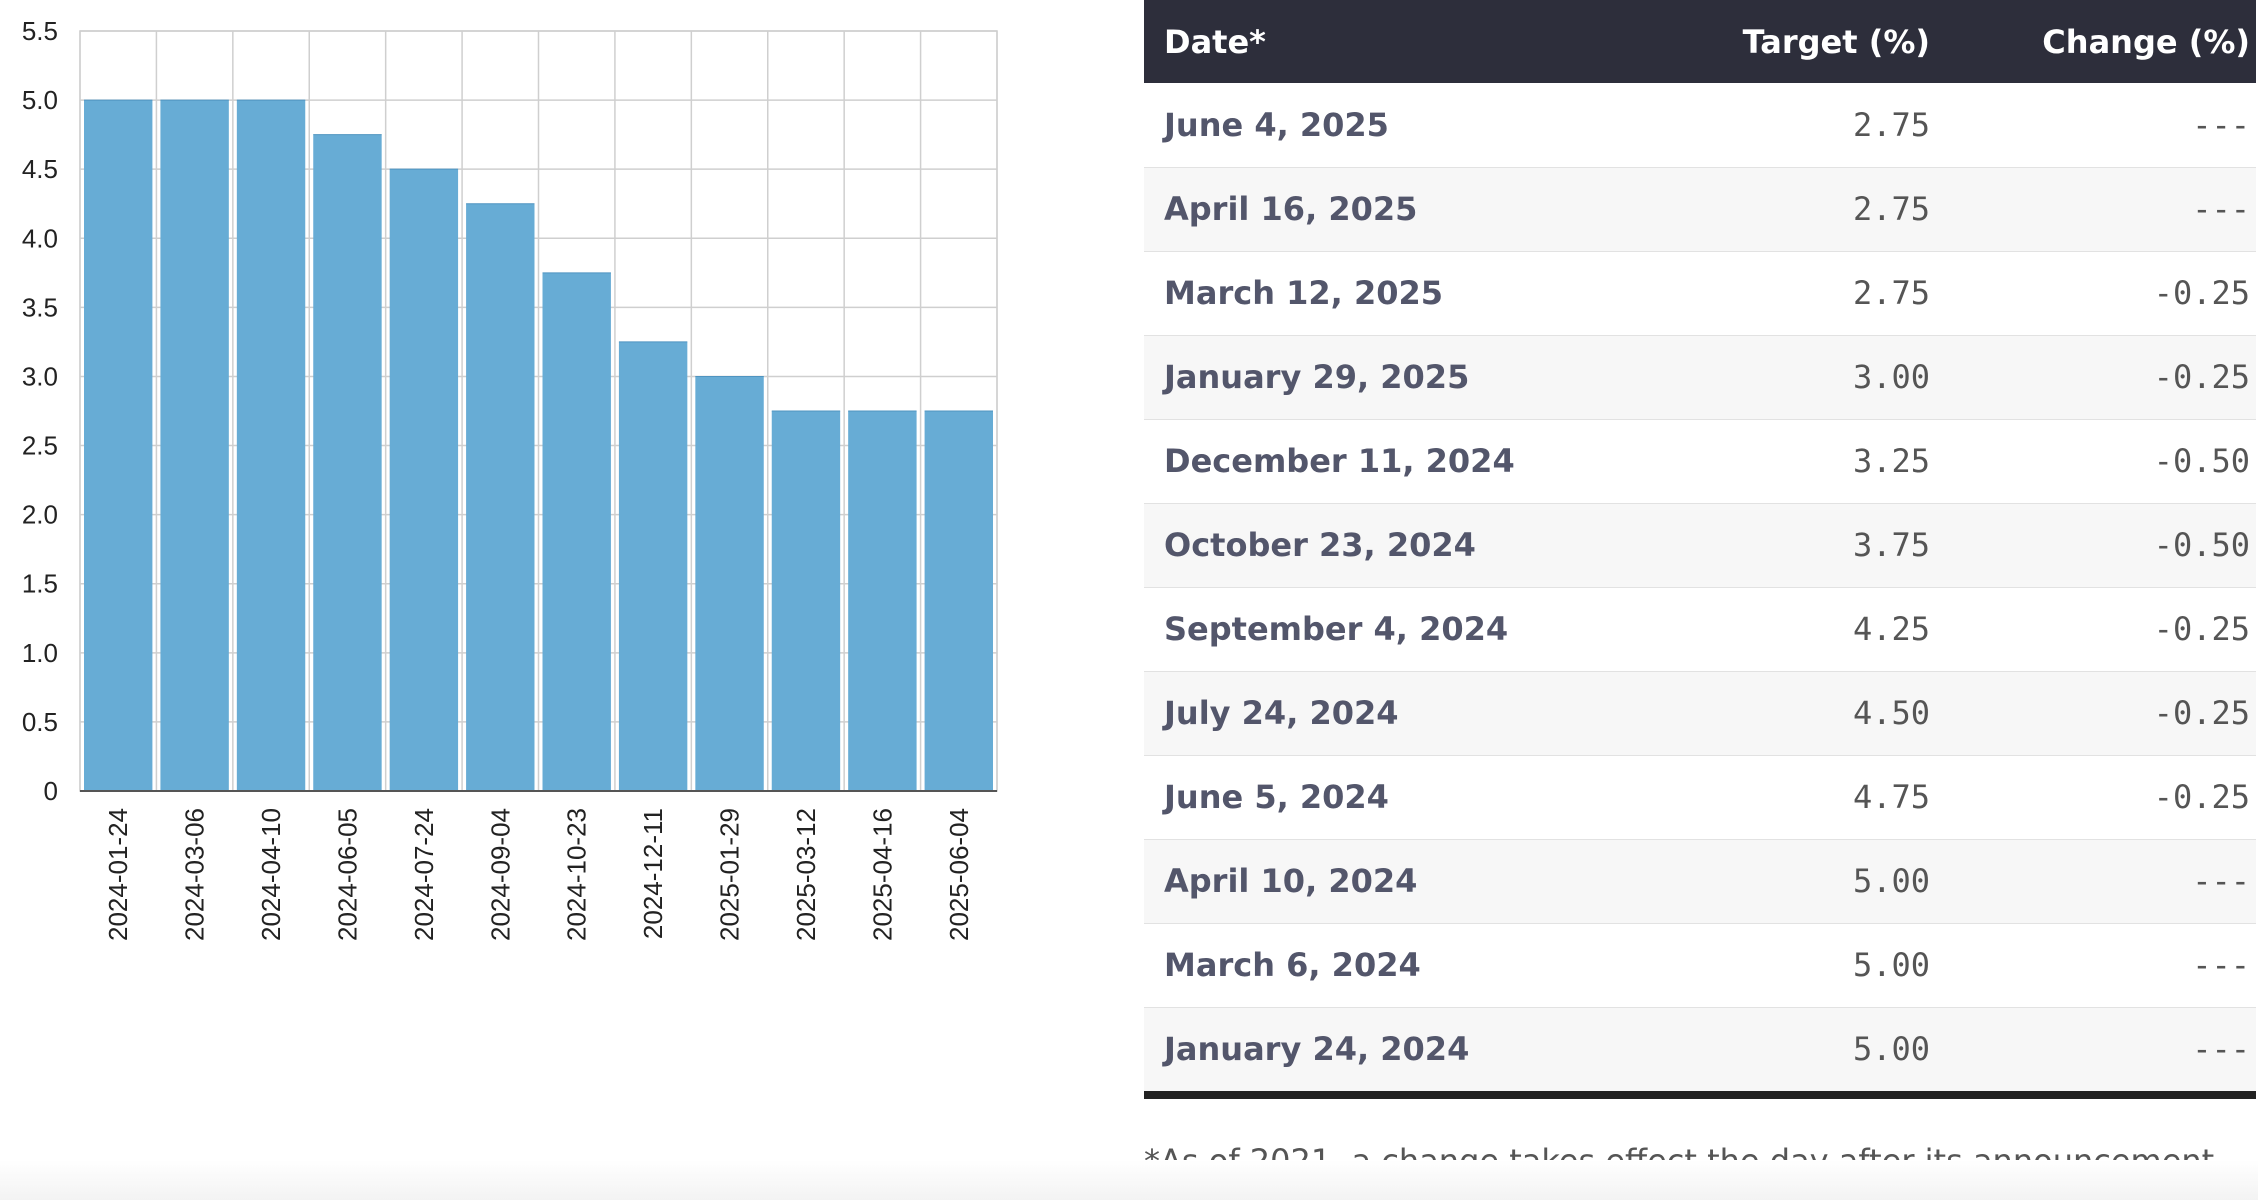 This screenshot has height=1200, width=2258. Describe the element at coordinates (1303, 293) in the screenshot. I see `row-date: March 12, 2025` at that location.